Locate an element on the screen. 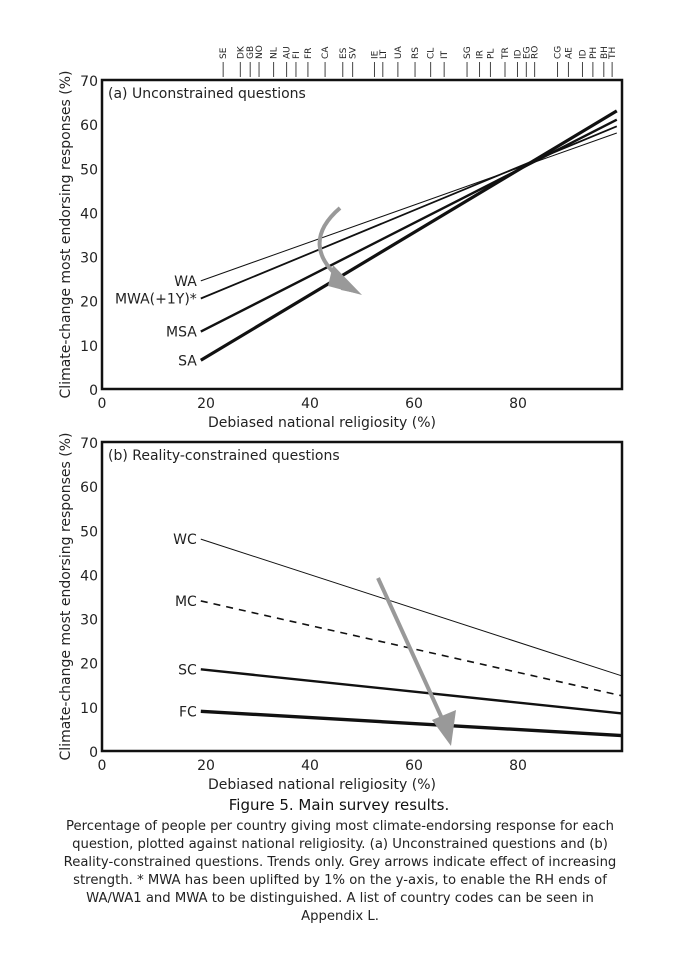 This screenshot has height=963, width=678. series-line-mc is located at coordinates (411, 648).